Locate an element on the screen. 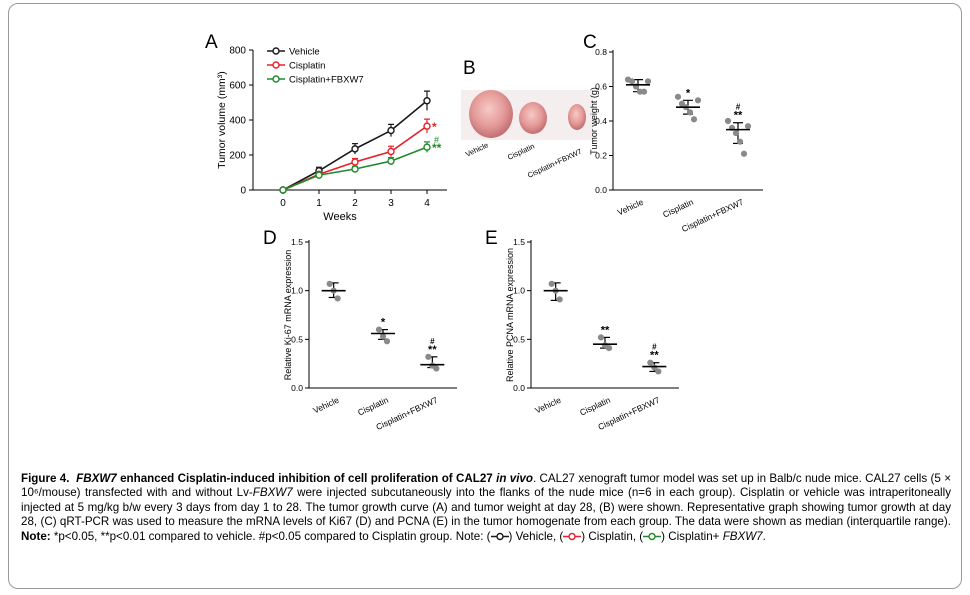 The width and height of the screenshot is (970, 595). tumor-label-vehicle: Vehicle is located at coordinates (477, 149).